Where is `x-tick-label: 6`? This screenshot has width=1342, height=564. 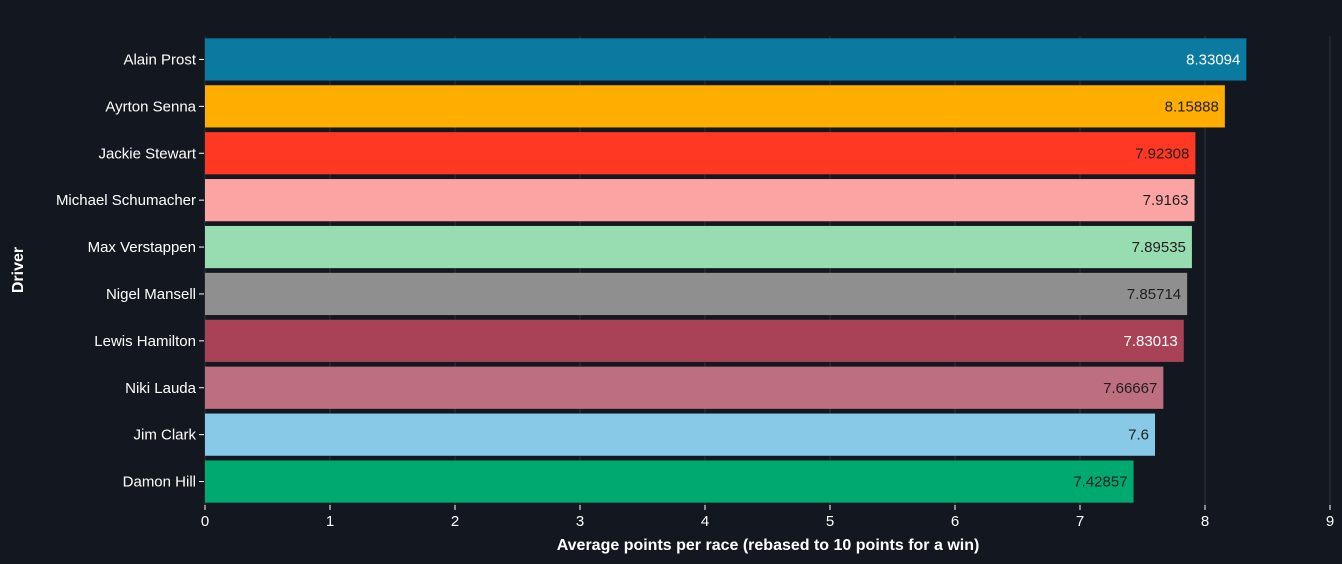 x-tick-label: 6 is located at coordinates (955, 521).